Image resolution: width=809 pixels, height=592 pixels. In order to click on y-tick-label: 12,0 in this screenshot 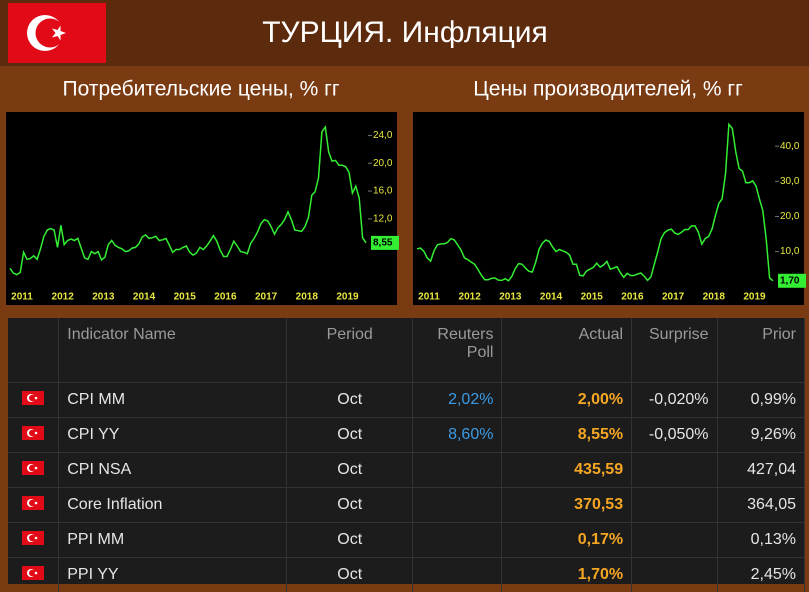, I will do `click(383, 219)`.